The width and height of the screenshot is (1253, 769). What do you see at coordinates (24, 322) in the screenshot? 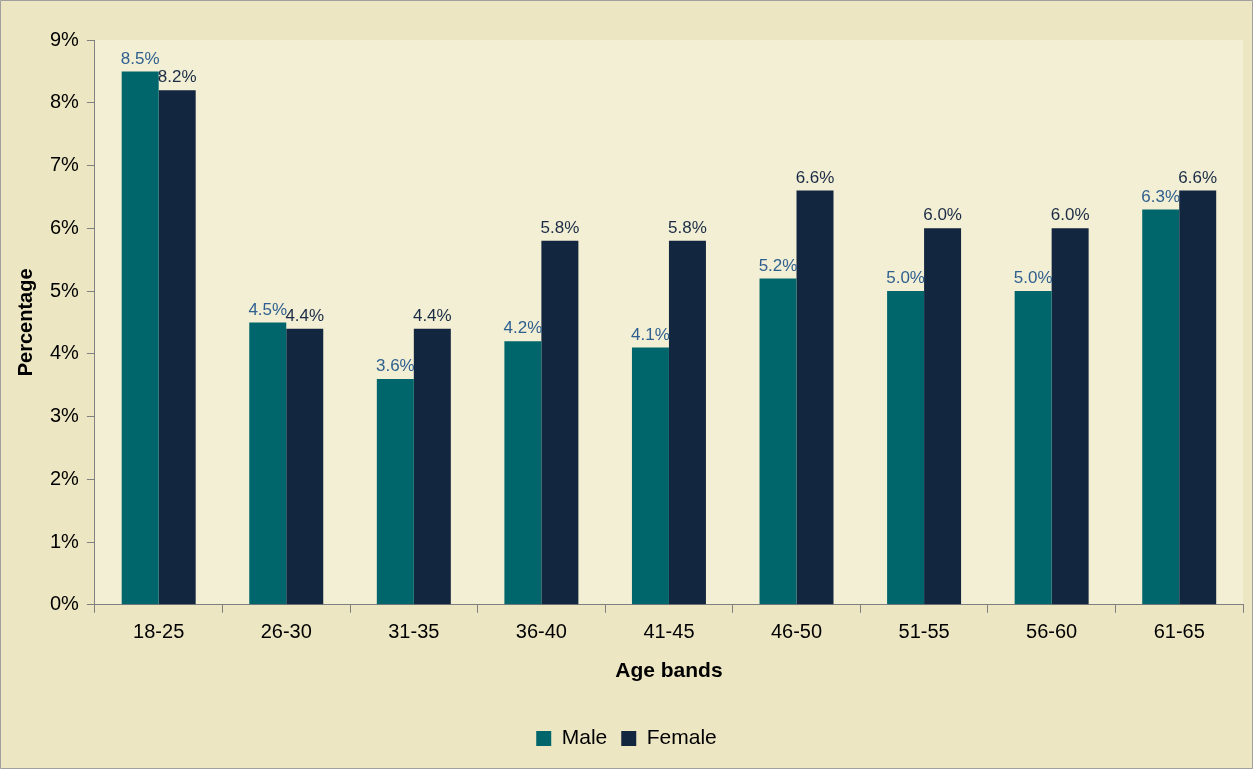
I see `y-axis-title: Percentage` at bounding box center [24, 322].